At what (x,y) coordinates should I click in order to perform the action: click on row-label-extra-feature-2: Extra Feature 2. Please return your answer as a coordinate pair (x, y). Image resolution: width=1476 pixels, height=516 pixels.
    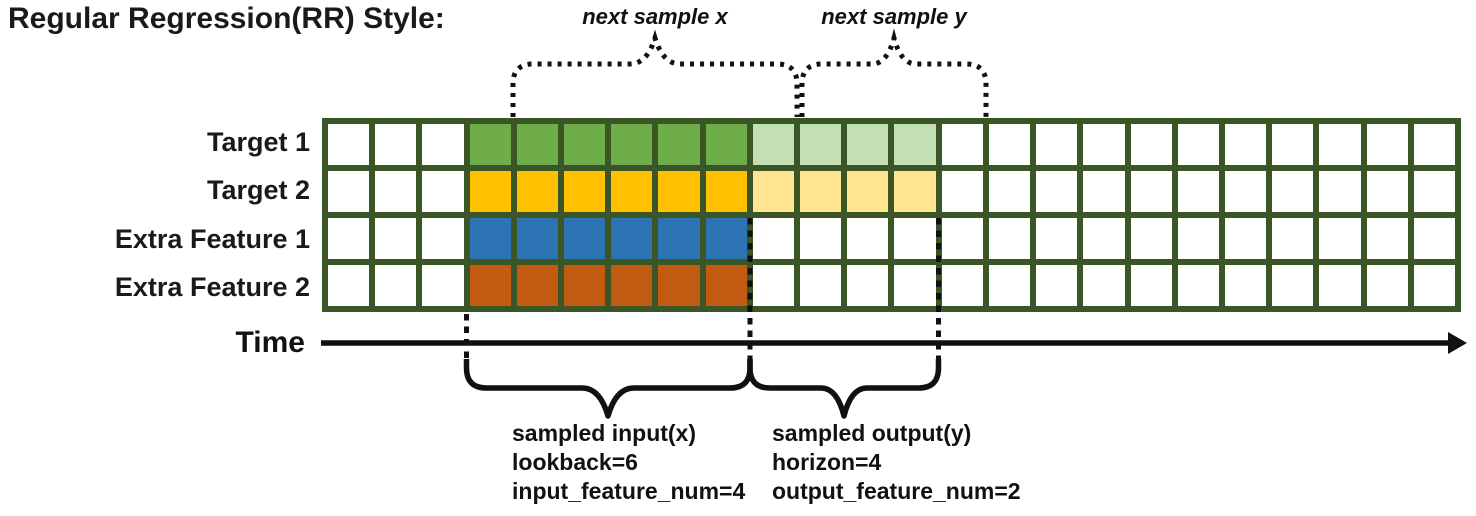
    Looking at the image, I should click on (212, 287).